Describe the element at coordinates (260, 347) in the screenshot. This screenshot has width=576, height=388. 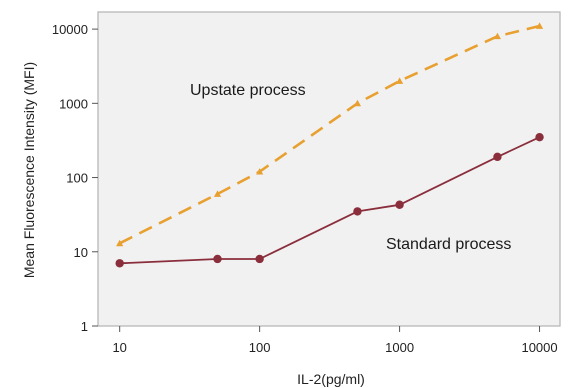
I see `x-tick-label: 100` at that location.